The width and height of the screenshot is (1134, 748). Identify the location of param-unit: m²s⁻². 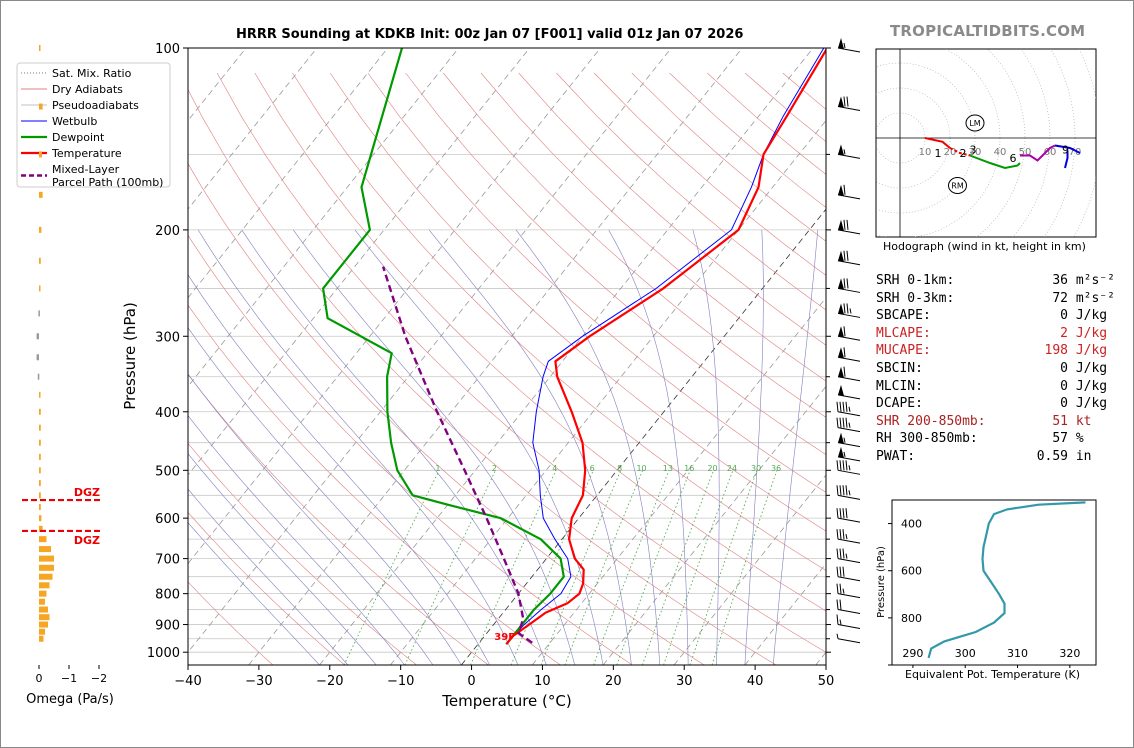
(1091, 280).